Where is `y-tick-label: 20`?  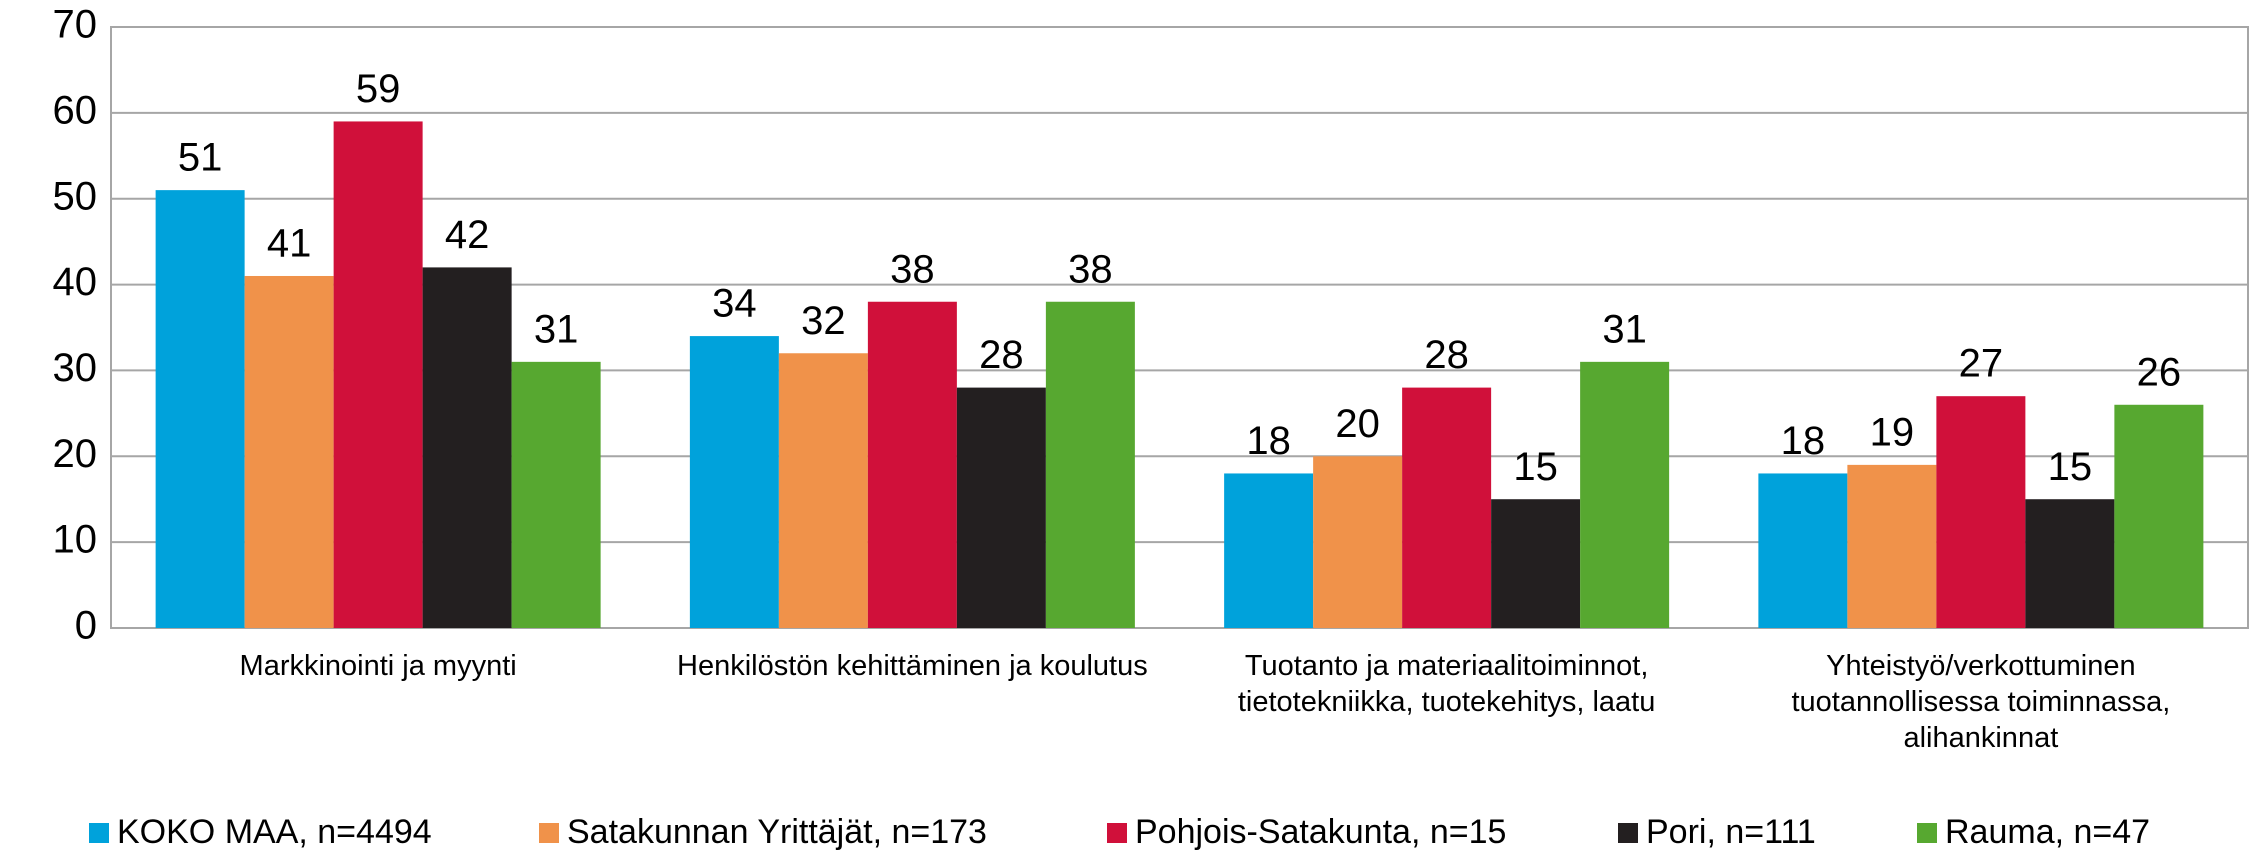 y-tick-label: 20 is located at coordinates (75, 454).